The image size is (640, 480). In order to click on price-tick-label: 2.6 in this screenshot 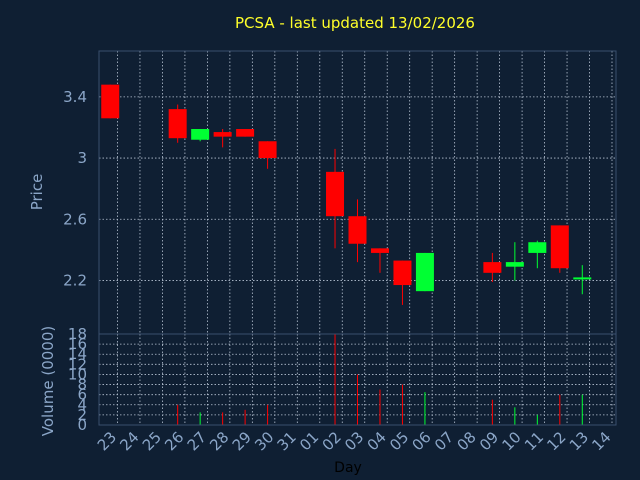, I will do `click(75, 219)`.